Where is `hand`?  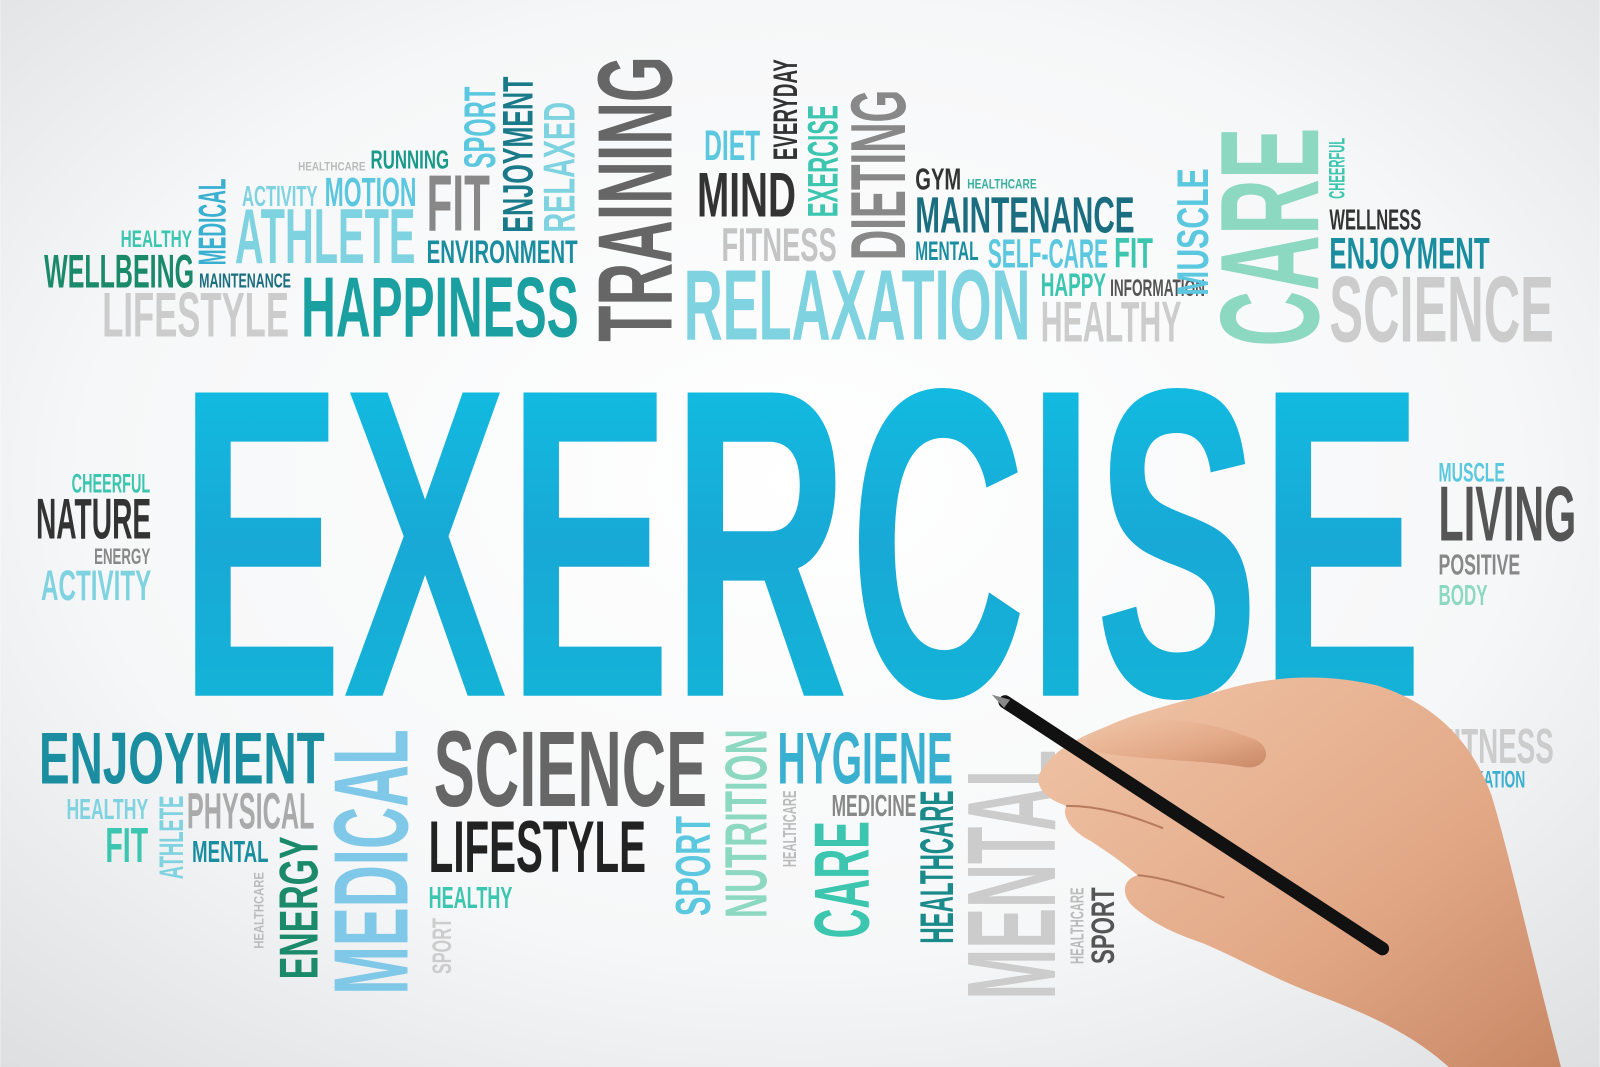
hand is located at coordinates (1276, 872).